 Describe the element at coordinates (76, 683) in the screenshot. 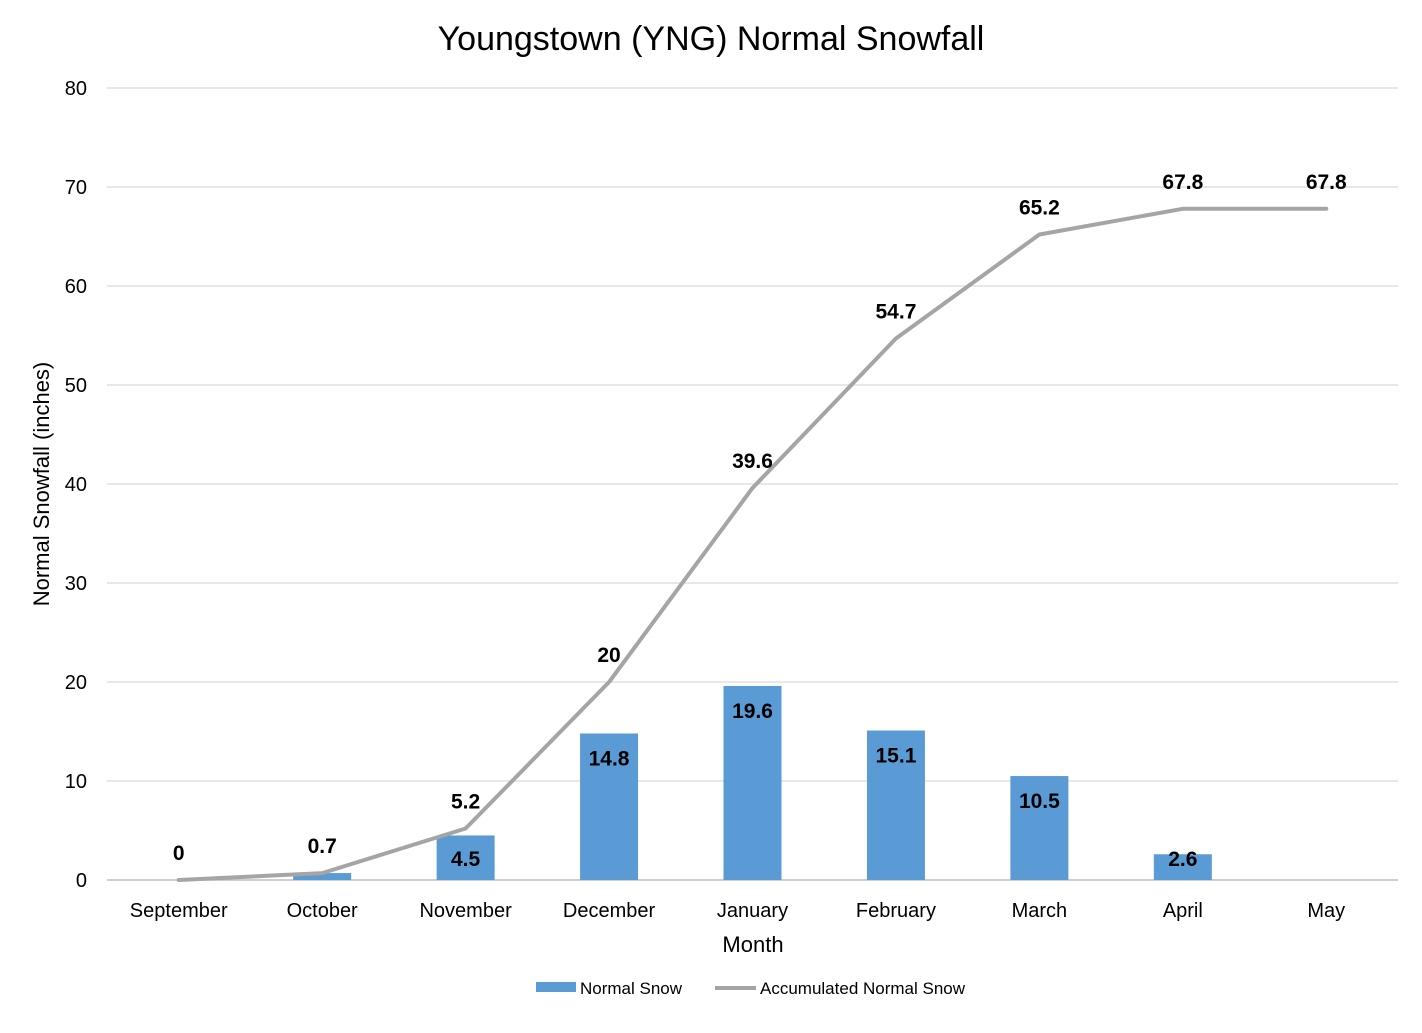

I see `y-tick-label: 20` at that location.